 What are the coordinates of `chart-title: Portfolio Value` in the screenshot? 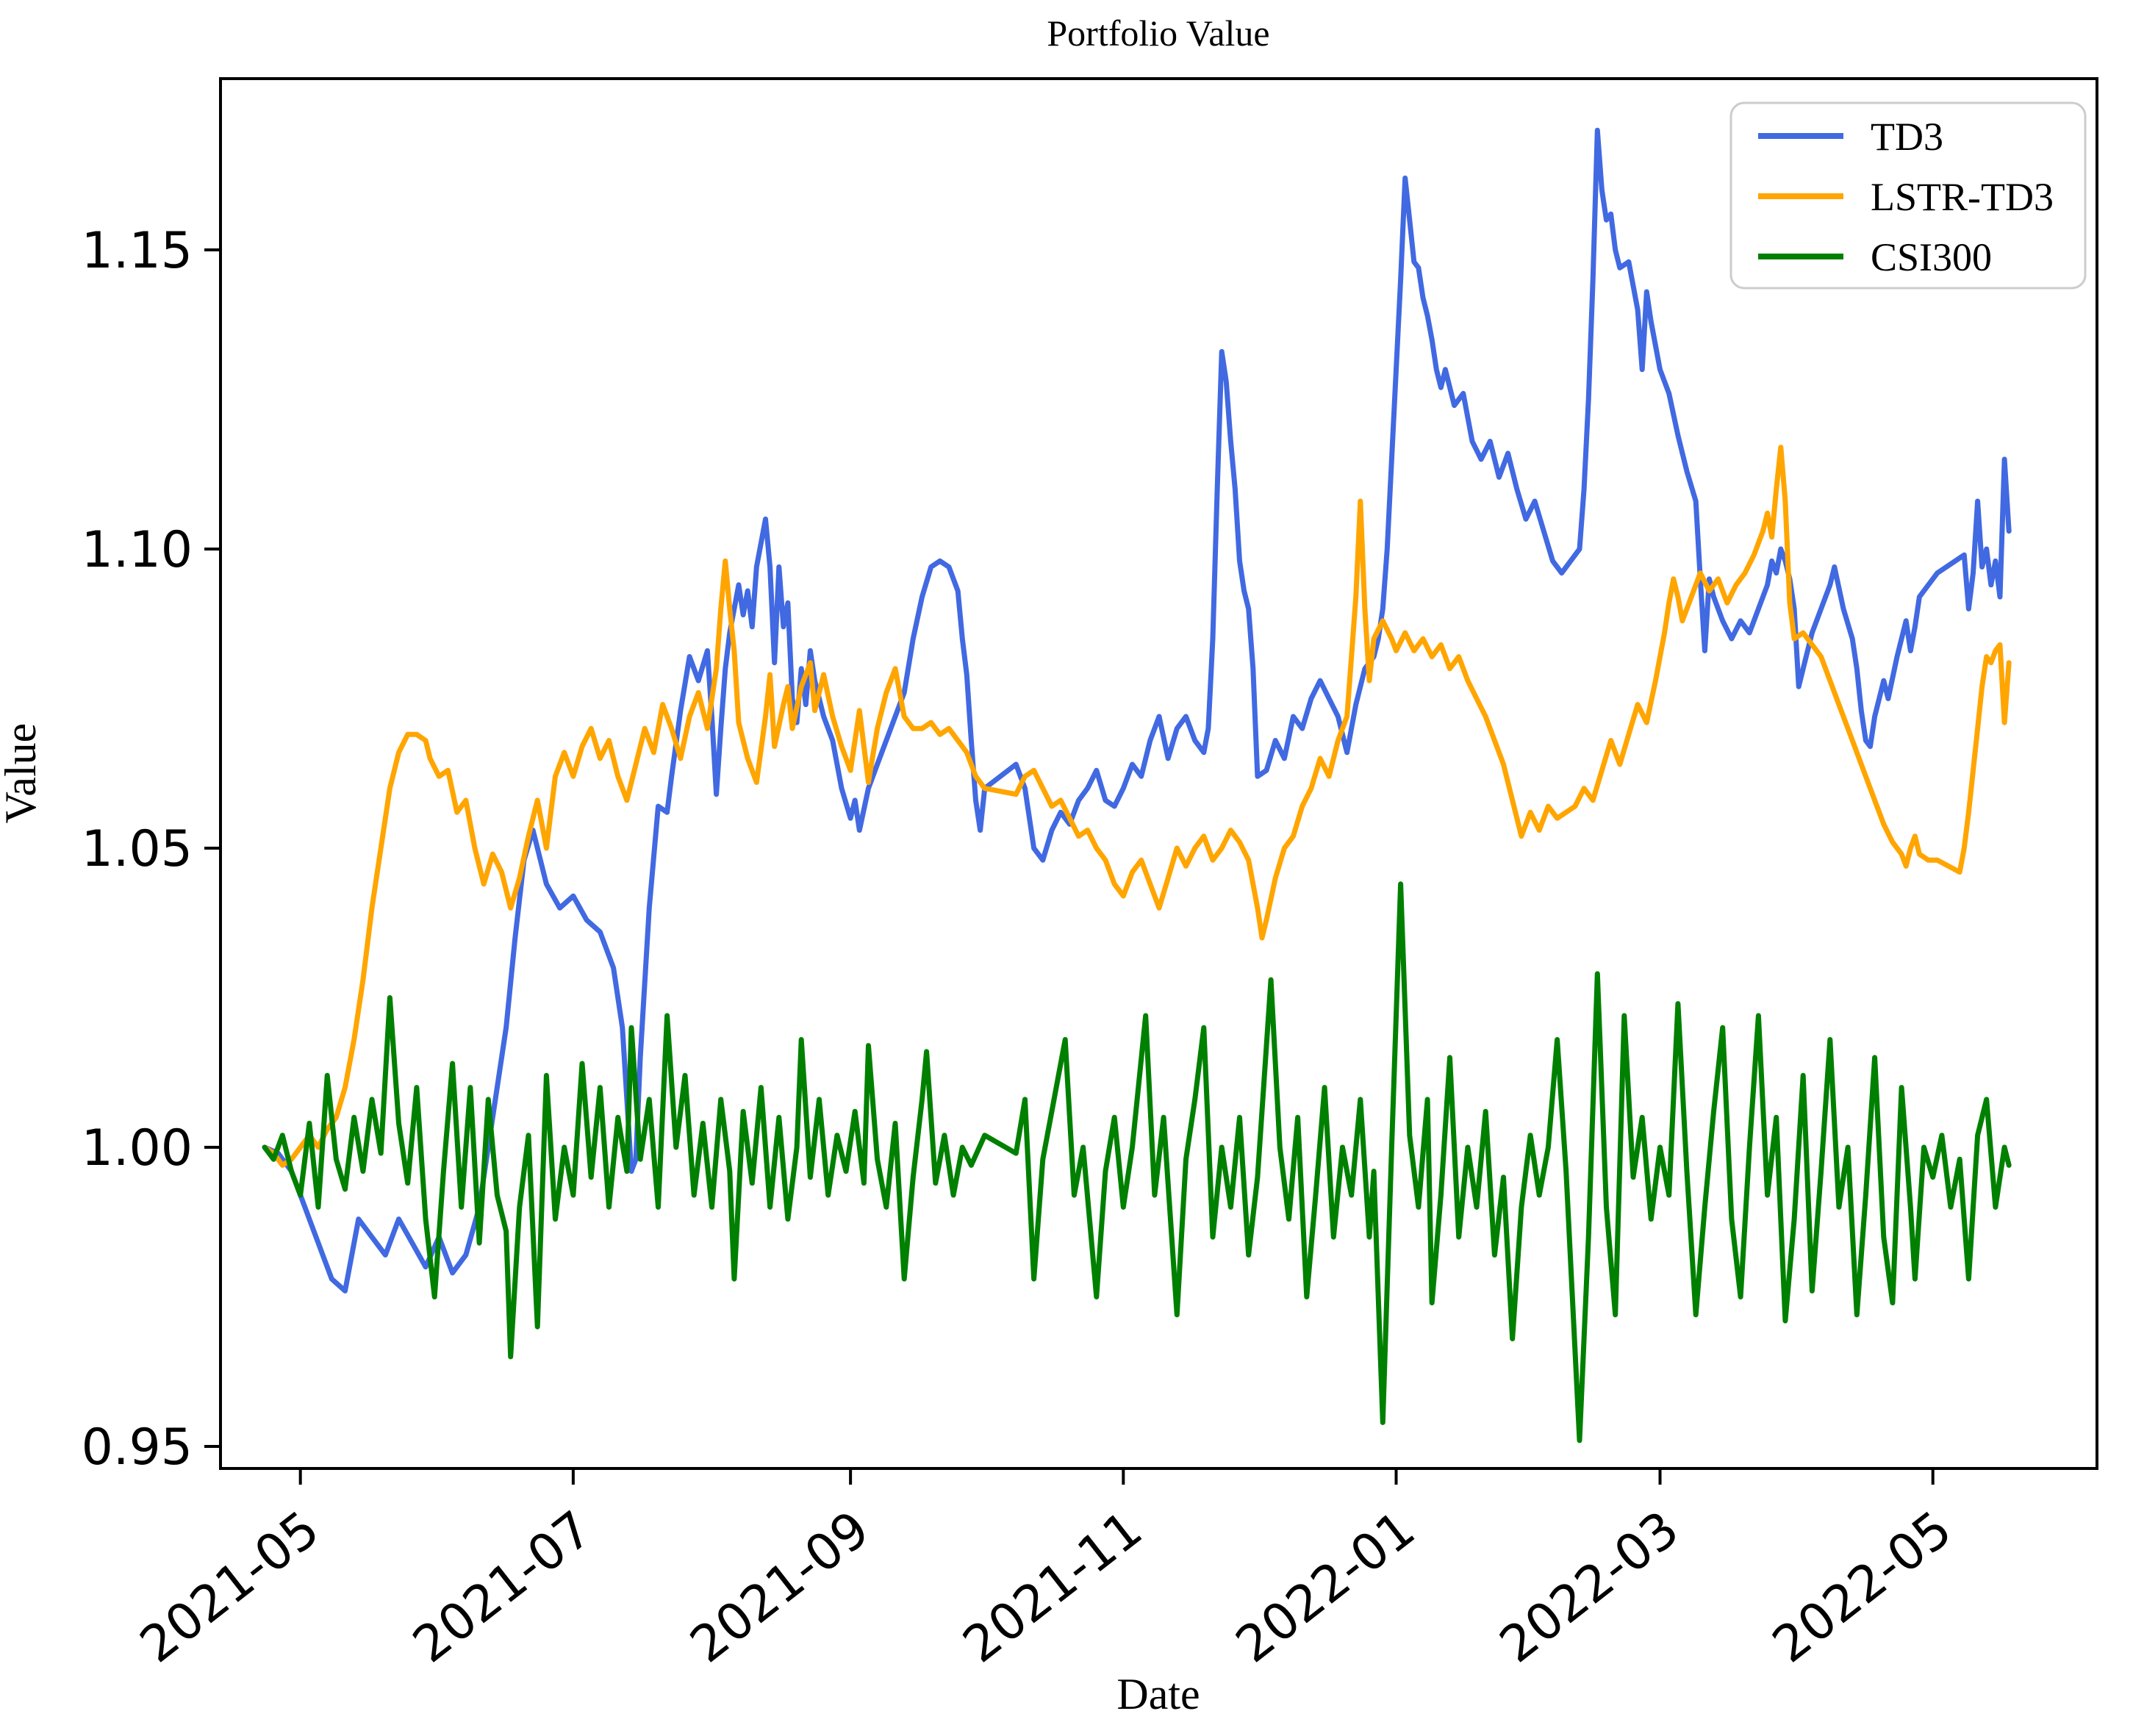 It's located at (1158, 33).